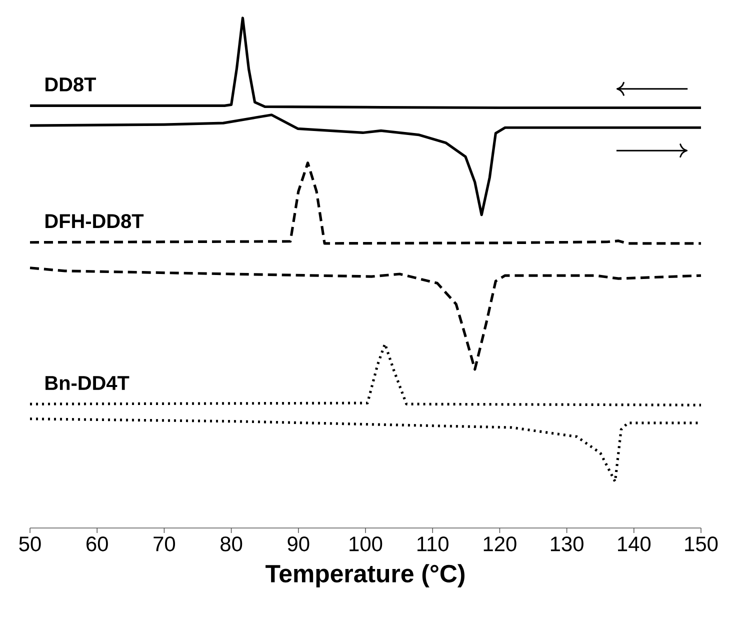 The height and width of the screenshot is (631, 730). I want to click on x-tick-label: 50, so click(30, 544).